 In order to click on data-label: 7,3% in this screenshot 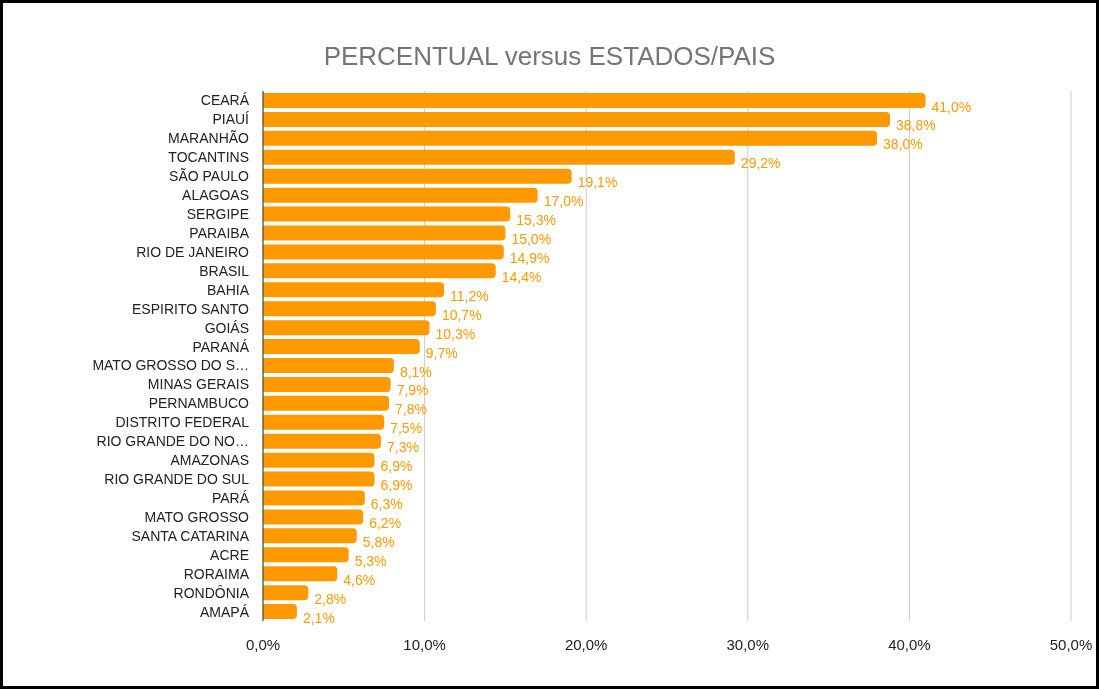, I will do `click(402, 447)`.